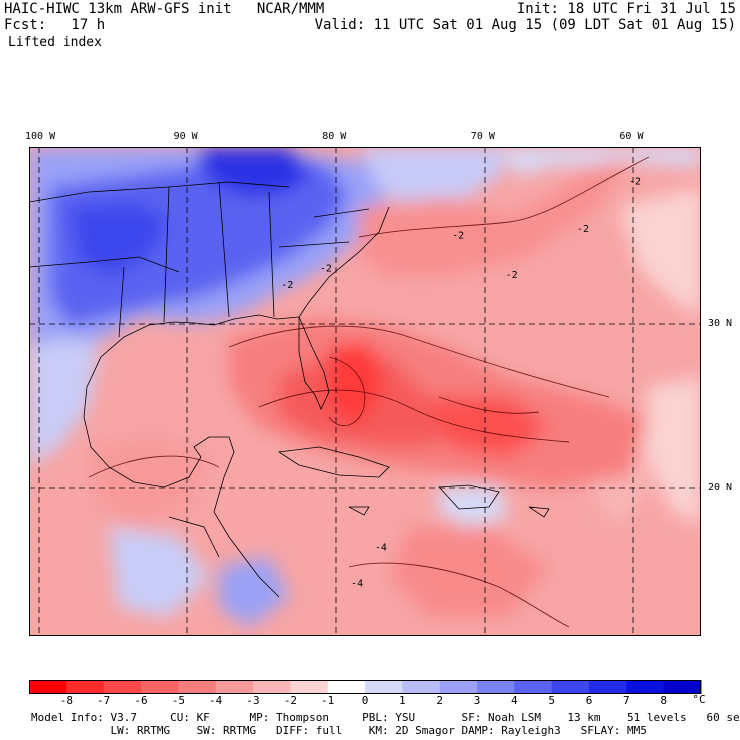 Image resolution: width=740 pixels, height=740 pixels. I want to click on init-time: Init: 18 UTC Fri 31 Jul 15, so click(626, 9).